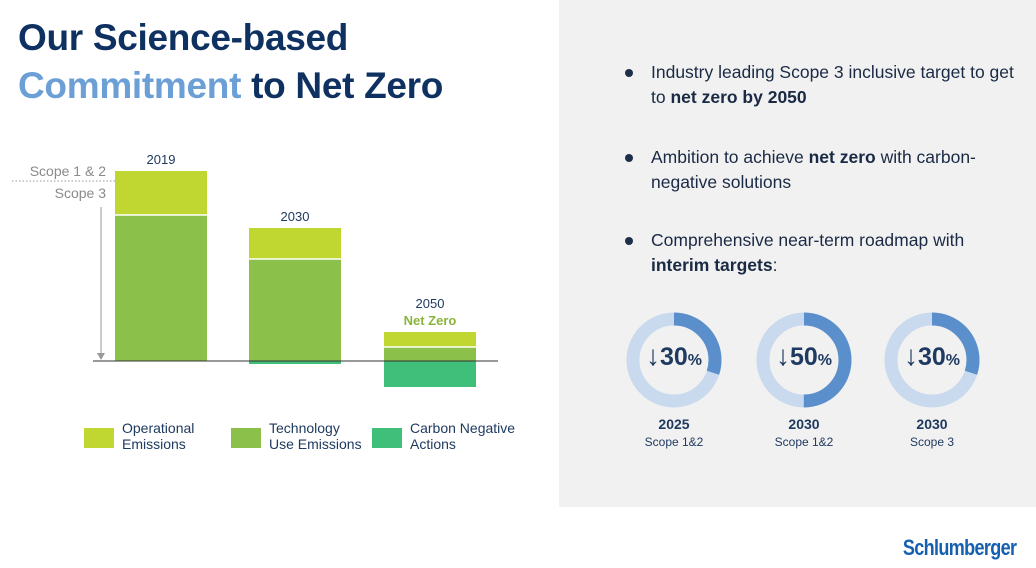 The image size is (1036, 568). What do you see at coordinates (99, 438) in the screenshot?
I see `legend-swatch-operational` at bounding box center [99, 438].